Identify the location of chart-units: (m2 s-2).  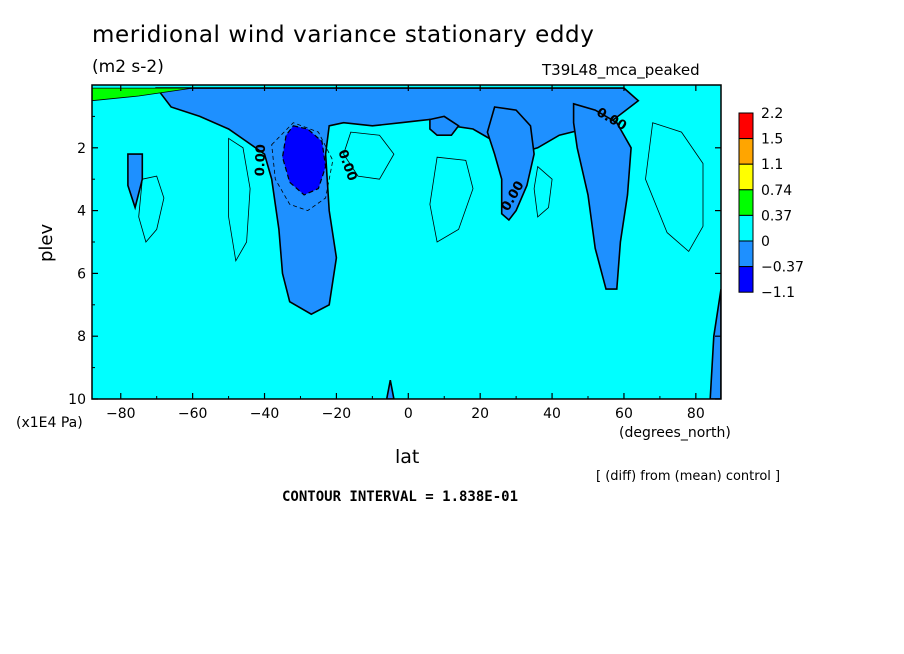
(128, 67).